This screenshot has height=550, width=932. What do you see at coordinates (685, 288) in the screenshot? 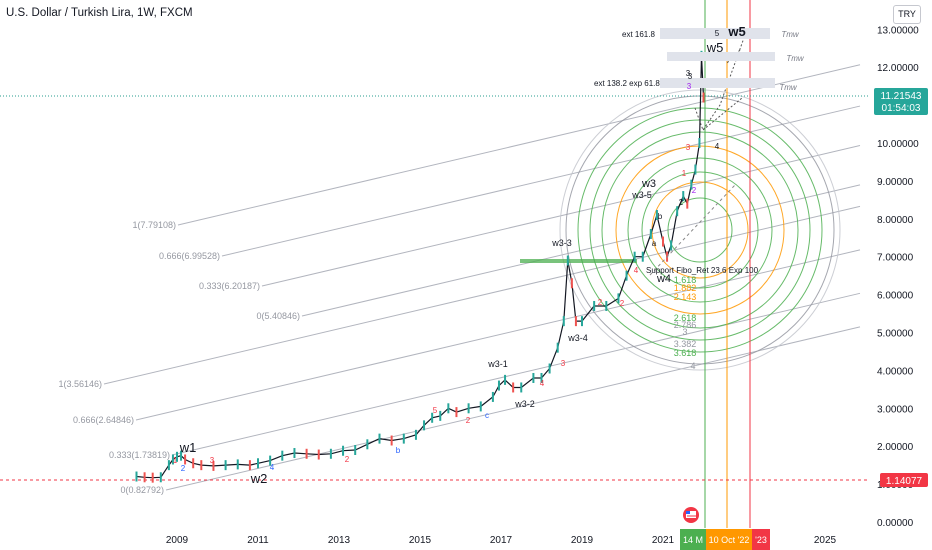
I see `fib-circle-label: 1.882` at bounding box center [685, 288].